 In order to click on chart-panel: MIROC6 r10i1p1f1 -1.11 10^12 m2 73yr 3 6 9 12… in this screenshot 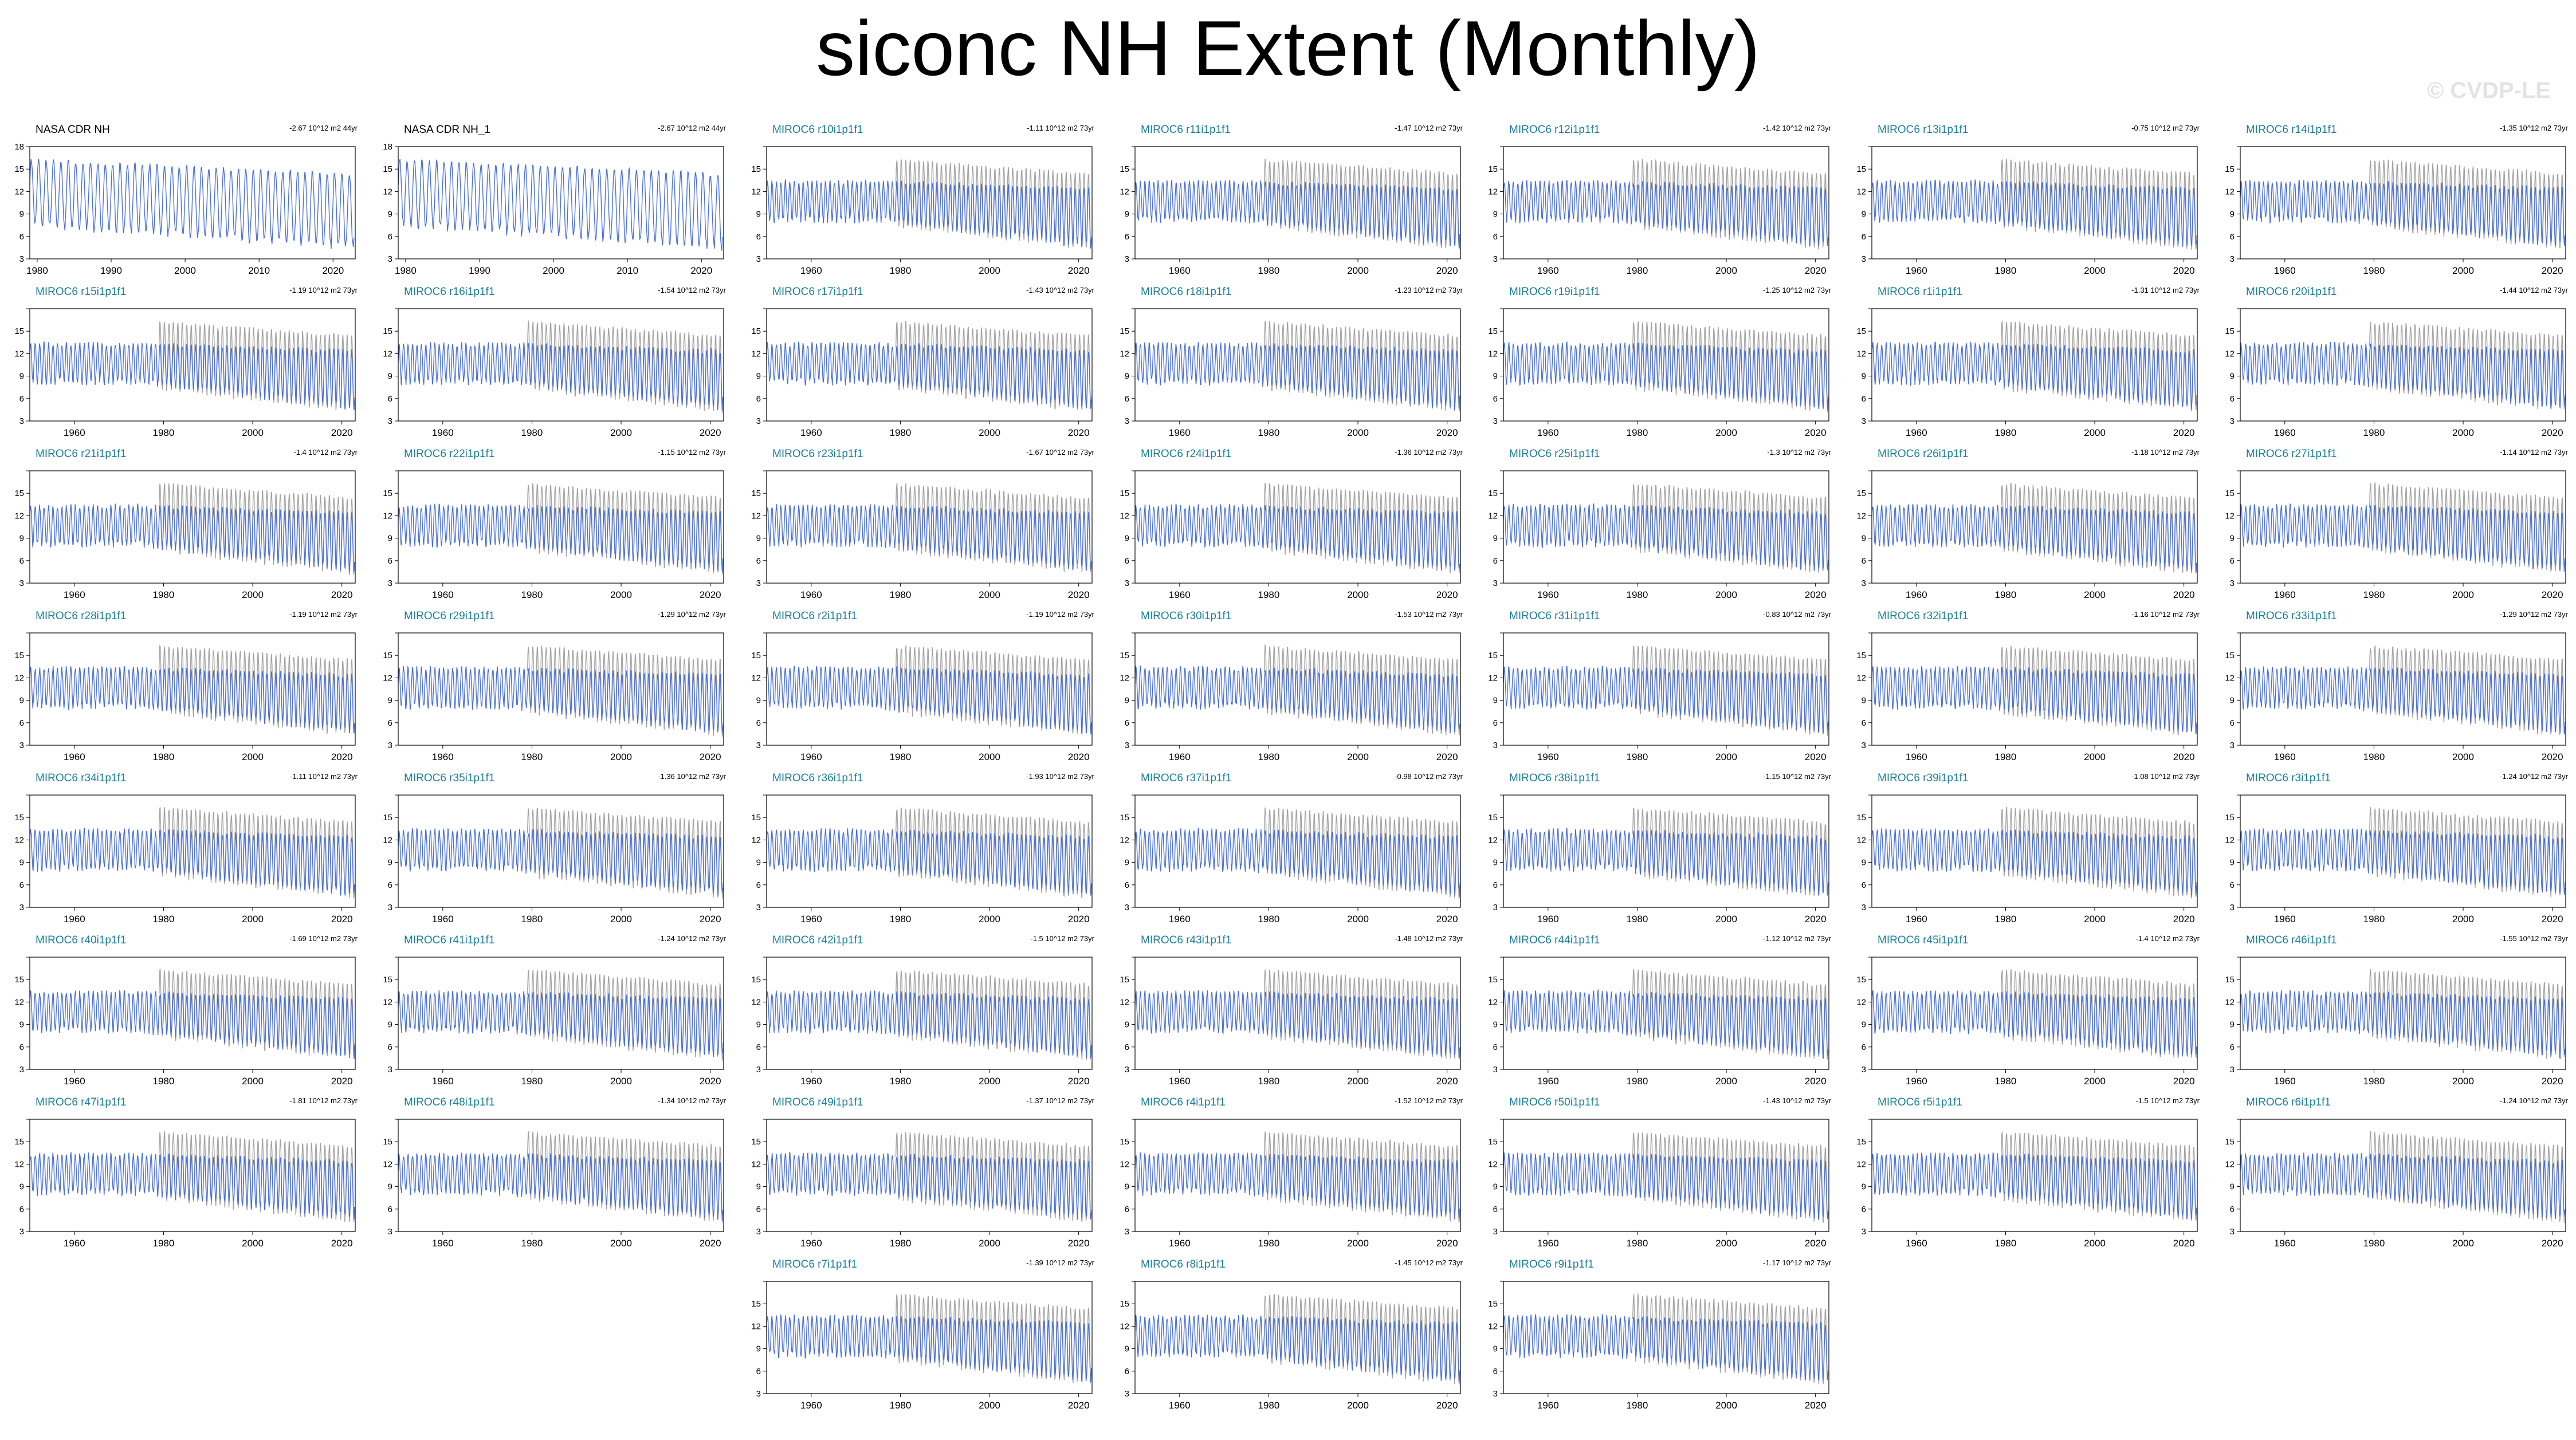, I will do `click(921, 200)`.